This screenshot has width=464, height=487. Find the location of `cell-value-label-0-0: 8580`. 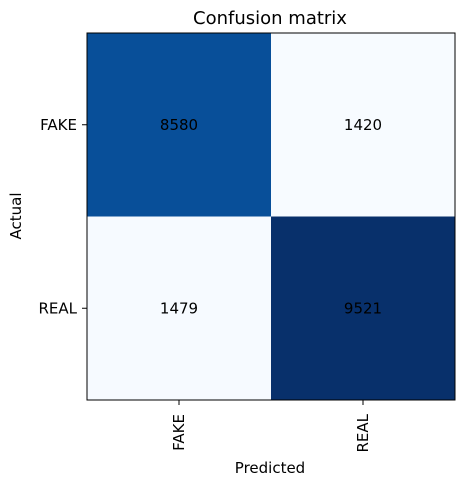

cell-value-label-0-0: 8580 is located at coordinates (179, 125).